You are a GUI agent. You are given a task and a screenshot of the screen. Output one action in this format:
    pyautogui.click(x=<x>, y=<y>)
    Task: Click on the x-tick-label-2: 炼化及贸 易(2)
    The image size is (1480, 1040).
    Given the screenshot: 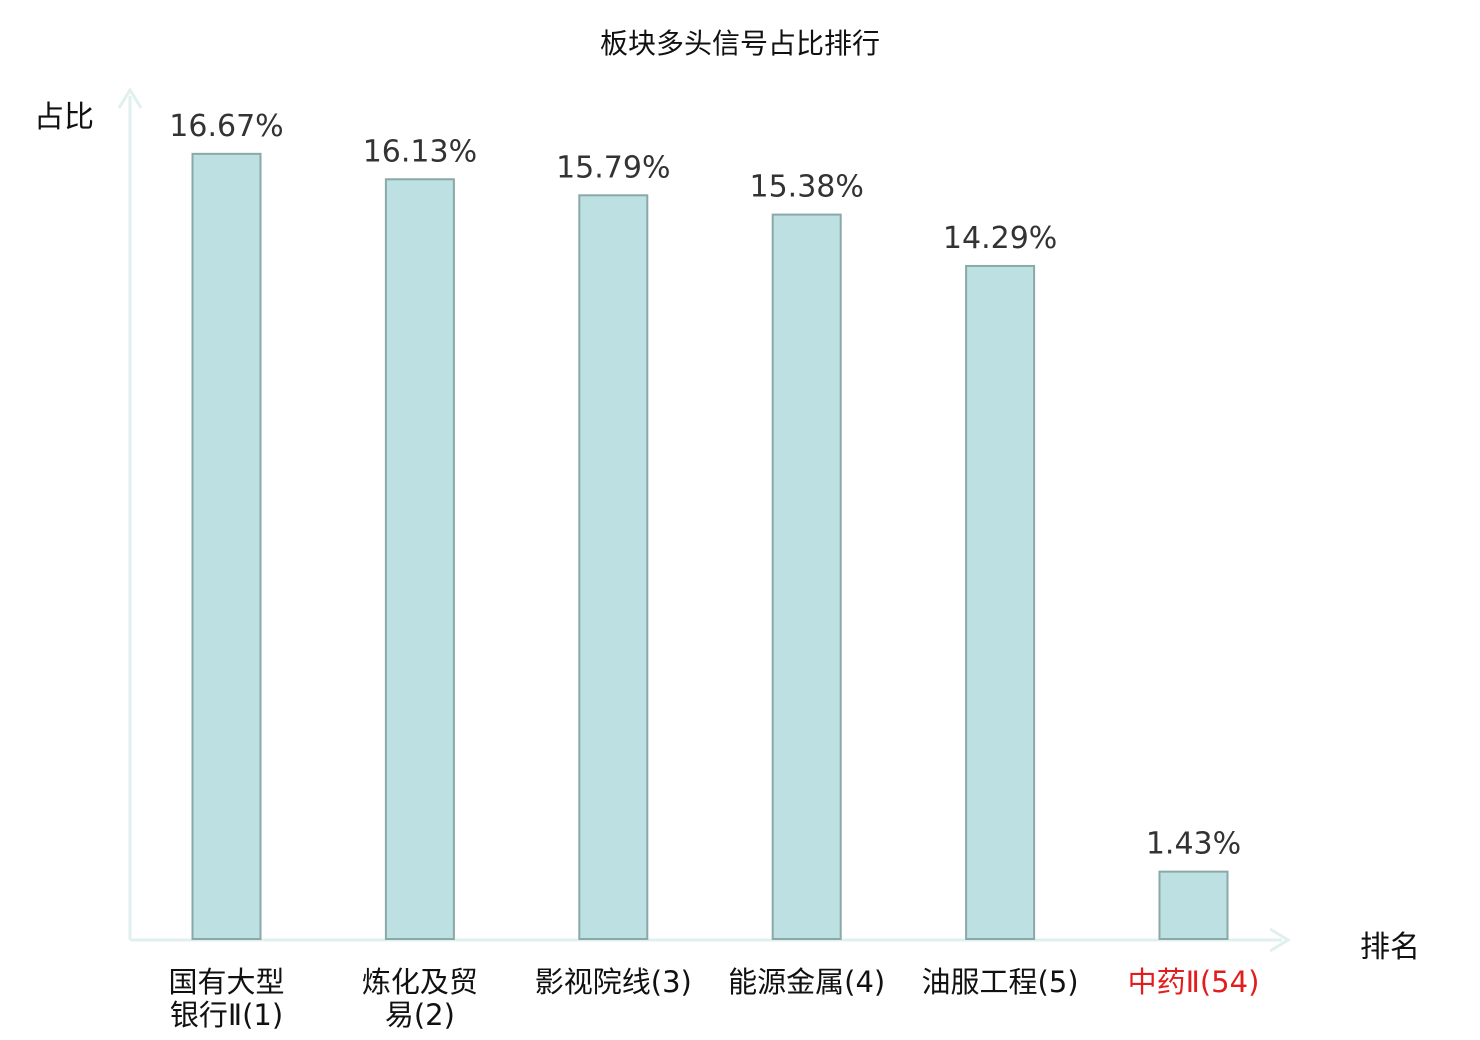 What is the action you would take?
    pyautogui.click(x=420, y=999)
    